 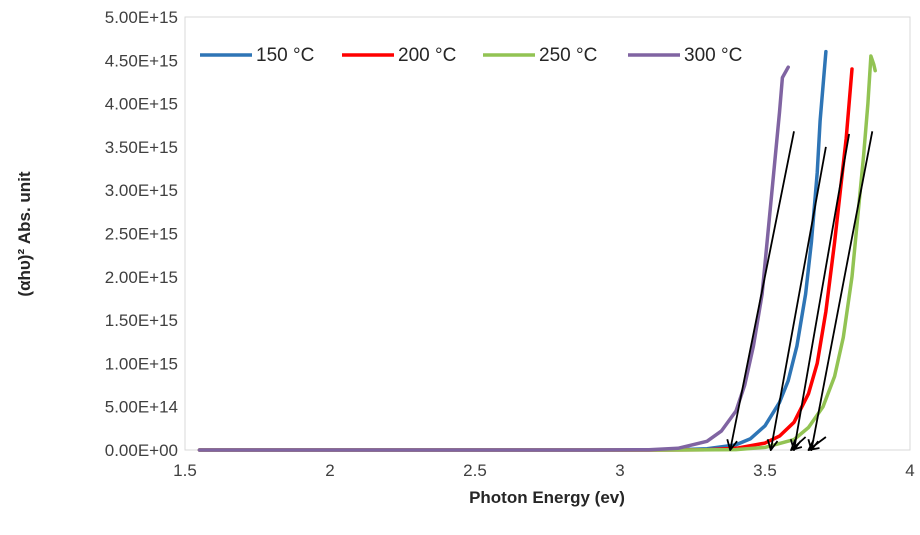 I want to click on y-tick-label: 5.00E+15, so click(x=141, y=17).